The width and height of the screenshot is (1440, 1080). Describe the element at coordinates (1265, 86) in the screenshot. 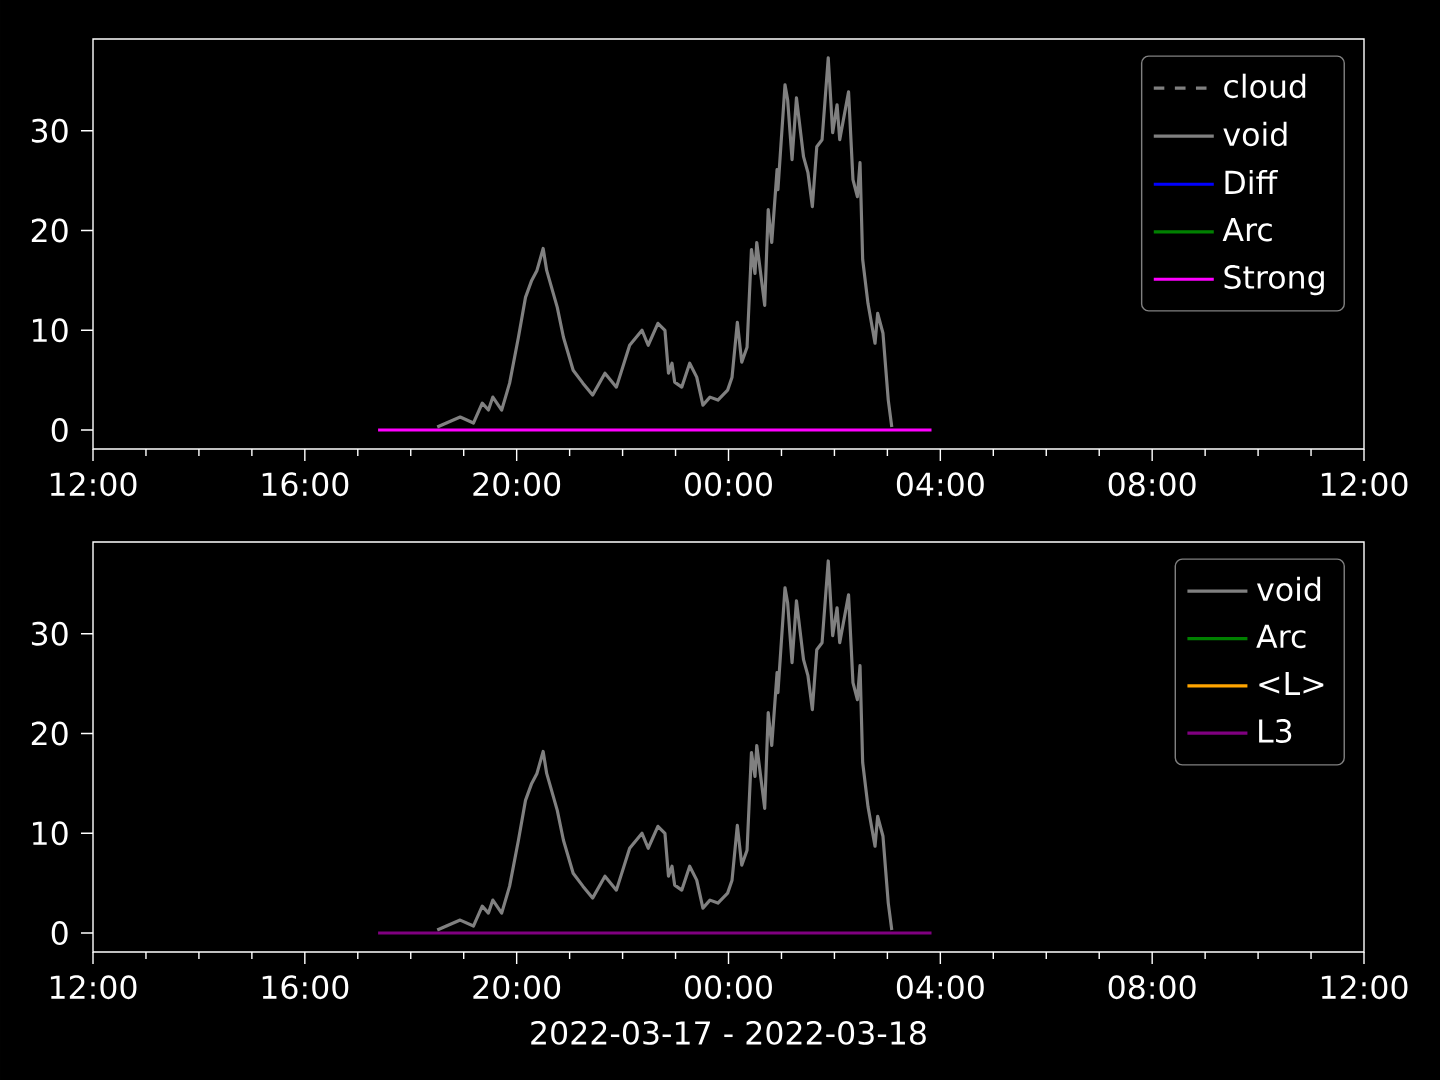

I see `legend-label: cloud` at that location.